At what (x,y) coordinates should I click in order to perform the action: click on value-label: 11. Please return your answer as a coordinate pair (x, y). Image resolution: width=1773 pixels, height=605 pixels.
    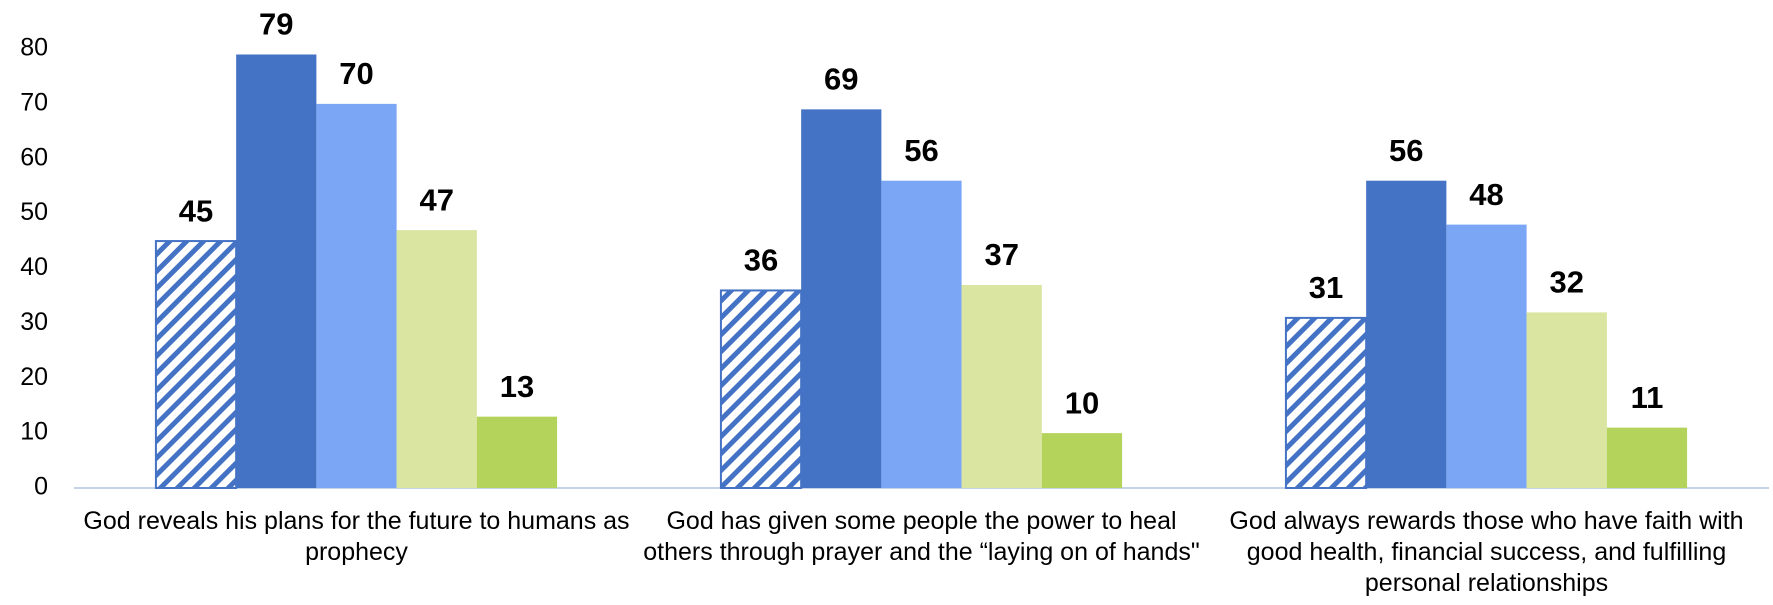
    Looking at the image, I should click on (1647, 397).